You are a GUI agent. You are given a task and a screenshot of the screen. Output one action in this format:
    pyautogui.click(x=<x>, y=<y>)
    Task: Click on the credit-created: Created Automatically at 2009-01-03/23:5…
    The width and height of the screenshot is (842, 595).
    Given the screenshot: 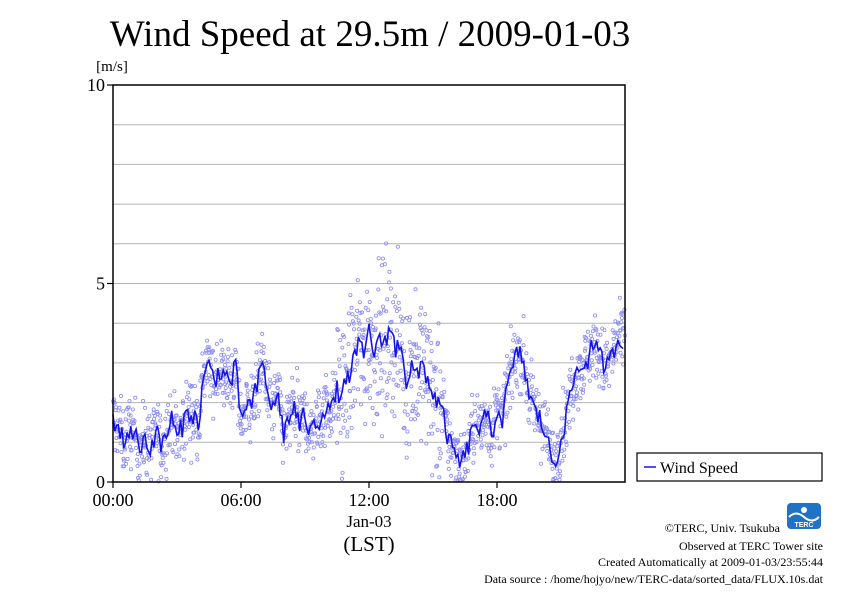 What is the action you would take?
    pyautogui.click(x=710, y=562)
    